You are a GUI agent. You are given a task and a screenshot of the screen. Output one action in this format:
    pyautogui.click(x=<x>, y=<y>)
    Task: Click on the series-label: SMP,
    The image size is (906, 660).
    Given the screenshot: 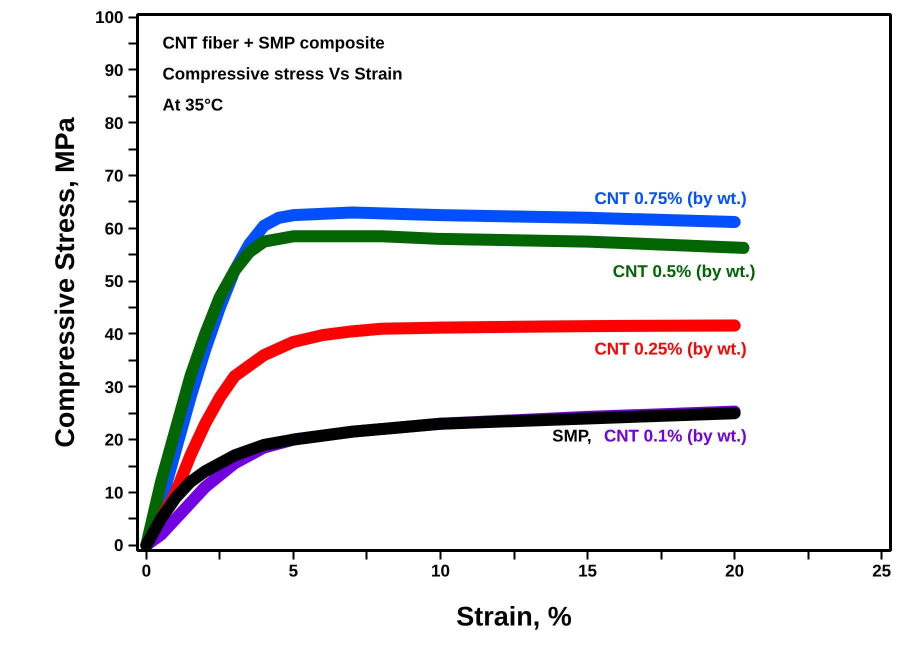 What is the action you would take?
    pyautogui.click(x=572, y=436)
    